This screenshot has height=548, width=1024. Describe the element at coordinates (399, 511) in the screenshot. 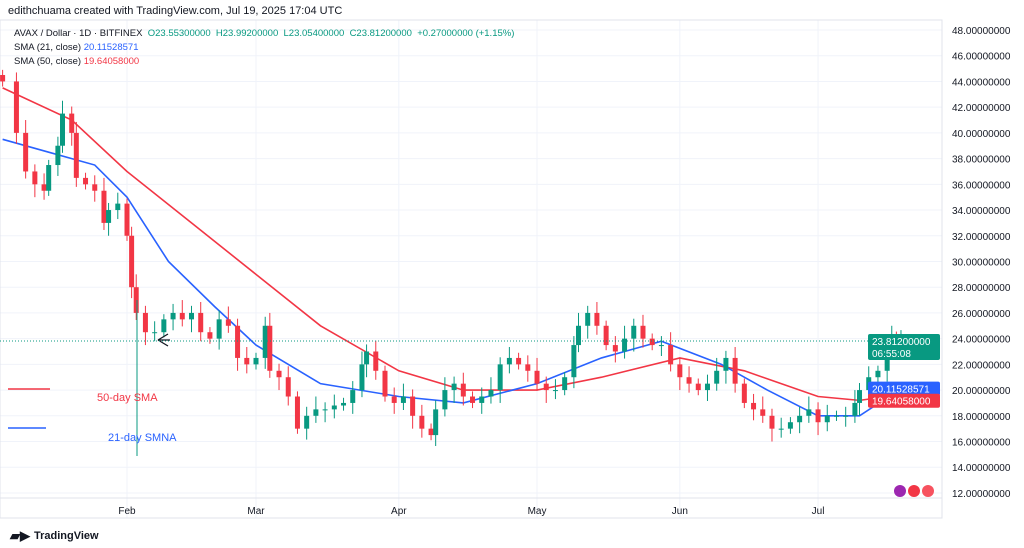

I see `x-tick-label: Apr` at that location.